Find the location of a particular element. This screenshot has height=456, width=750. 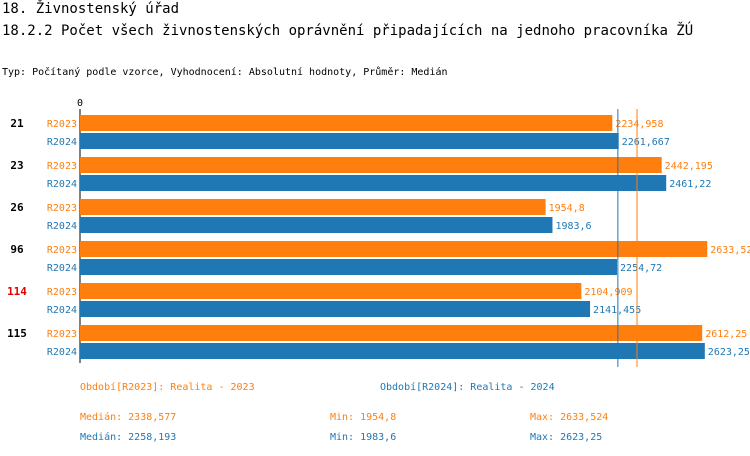

category-label: 26 is located at coordinates (17, 207).